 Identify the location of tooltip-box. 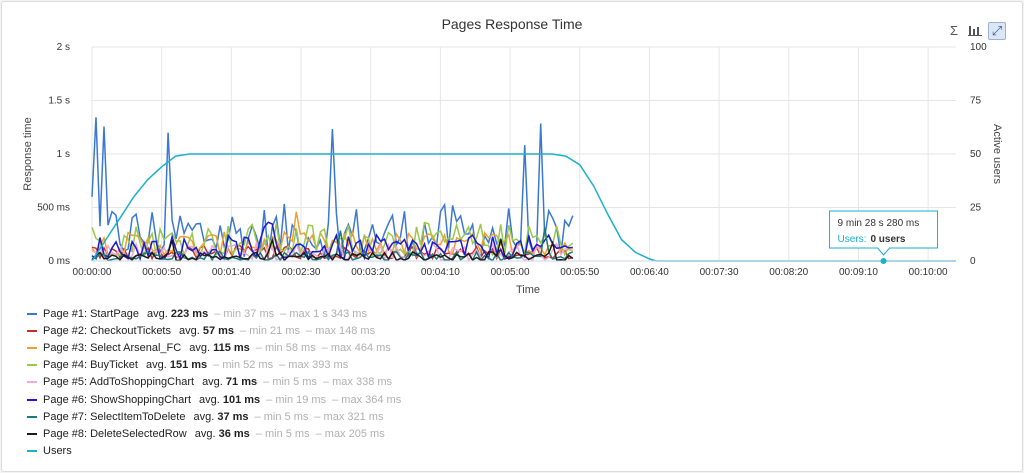
(884, 233).